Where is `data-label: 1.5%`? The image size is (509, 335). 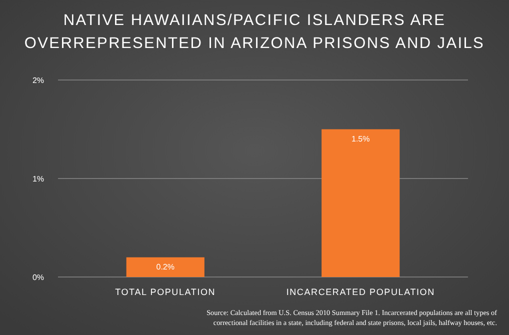 data-label: 1.5% is located at coordinates (361, 139).